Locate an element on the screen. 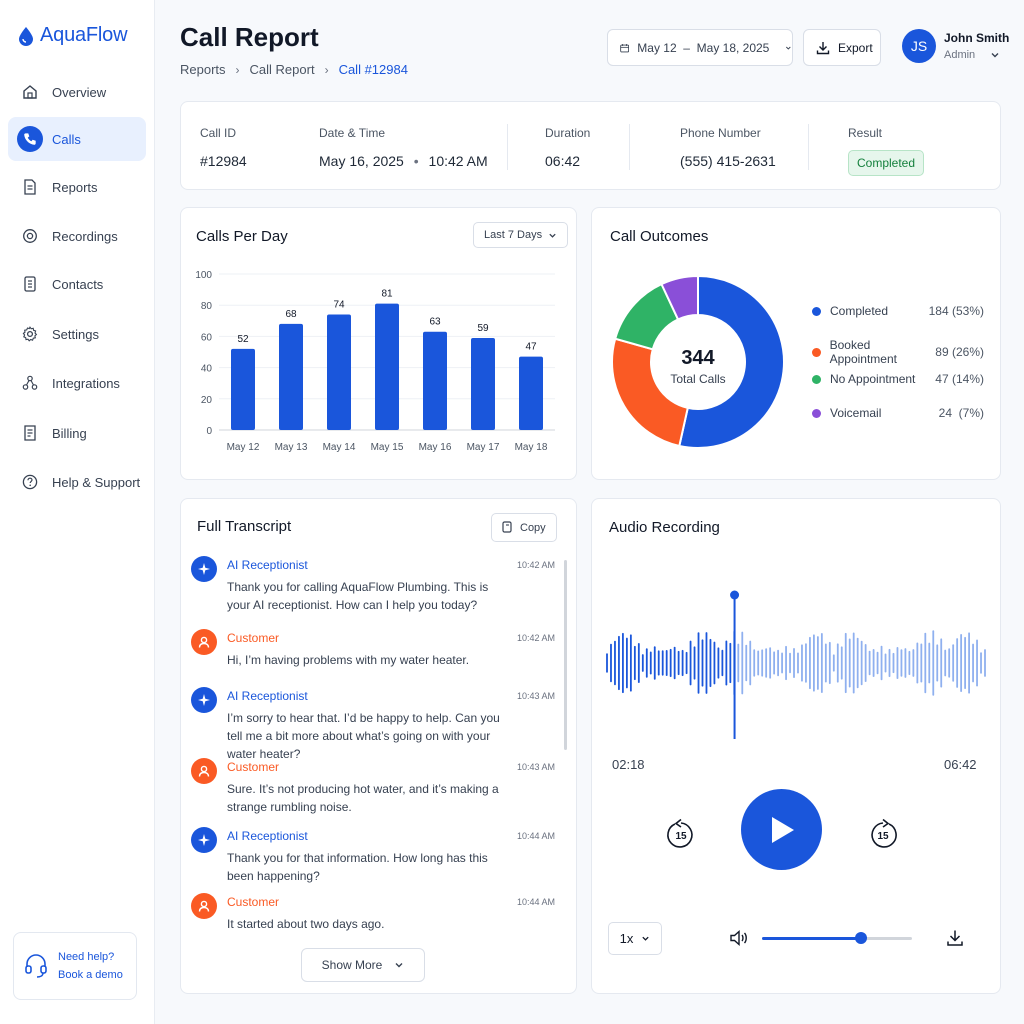 This screenshot has height=1024, width=1024. call-outcomes-chart: 344 Total Calls is located at coordinates (698, 361).